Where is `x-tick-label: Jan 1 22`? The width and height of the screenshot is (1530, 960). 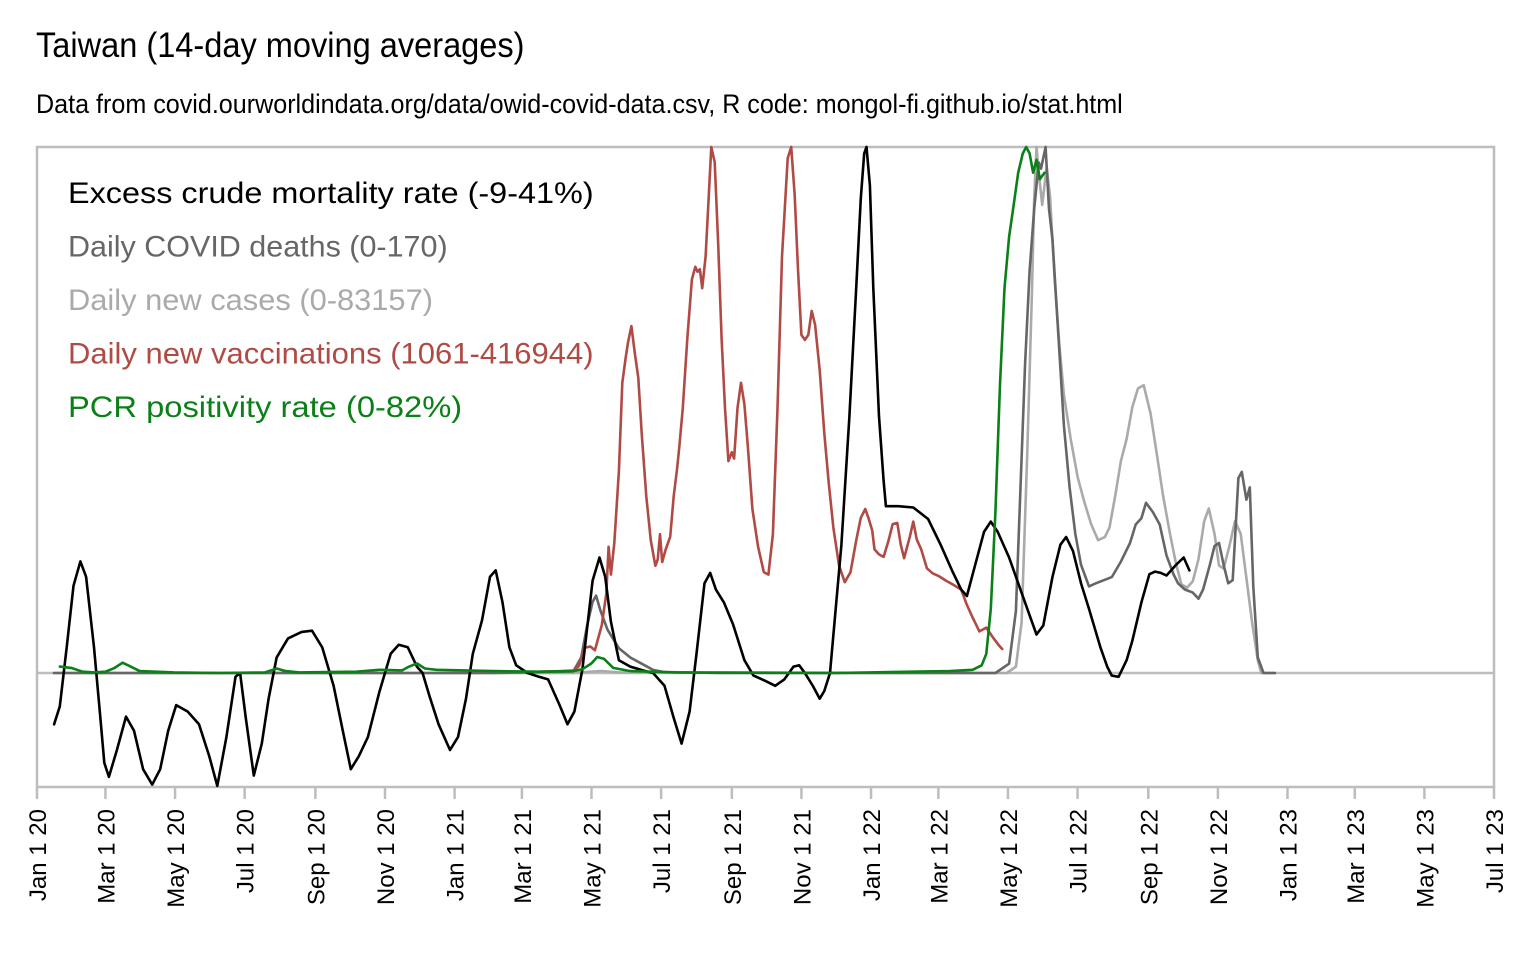 x-tick-label: Jan 1 22 is located at coordinates (872, 855).